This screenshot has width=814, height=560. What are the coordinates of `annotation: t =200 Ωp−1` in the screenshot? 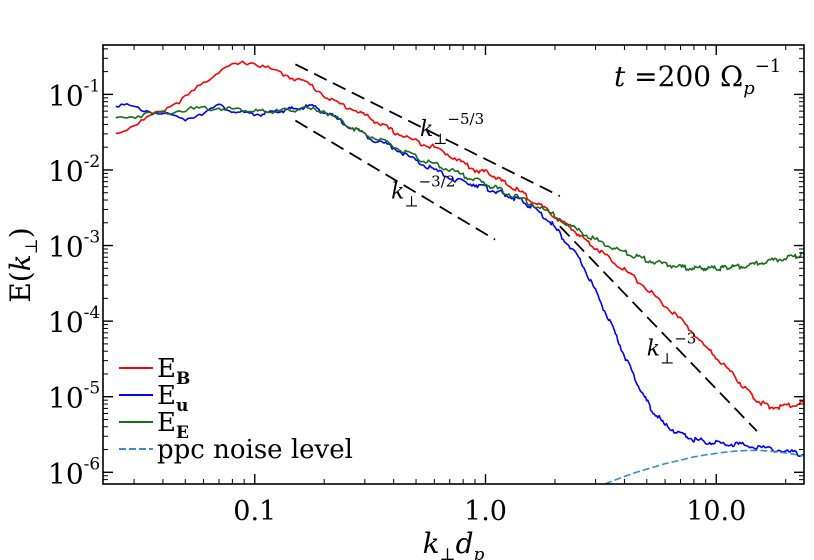 It's located at (697, 77).